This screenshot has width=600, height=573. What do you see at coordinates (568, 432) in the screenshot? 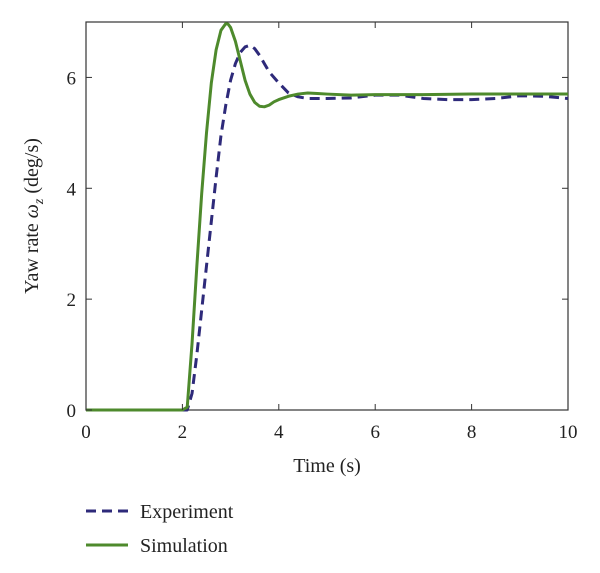
I see `x-tick-label: 10` at bounding box center [568, 432].